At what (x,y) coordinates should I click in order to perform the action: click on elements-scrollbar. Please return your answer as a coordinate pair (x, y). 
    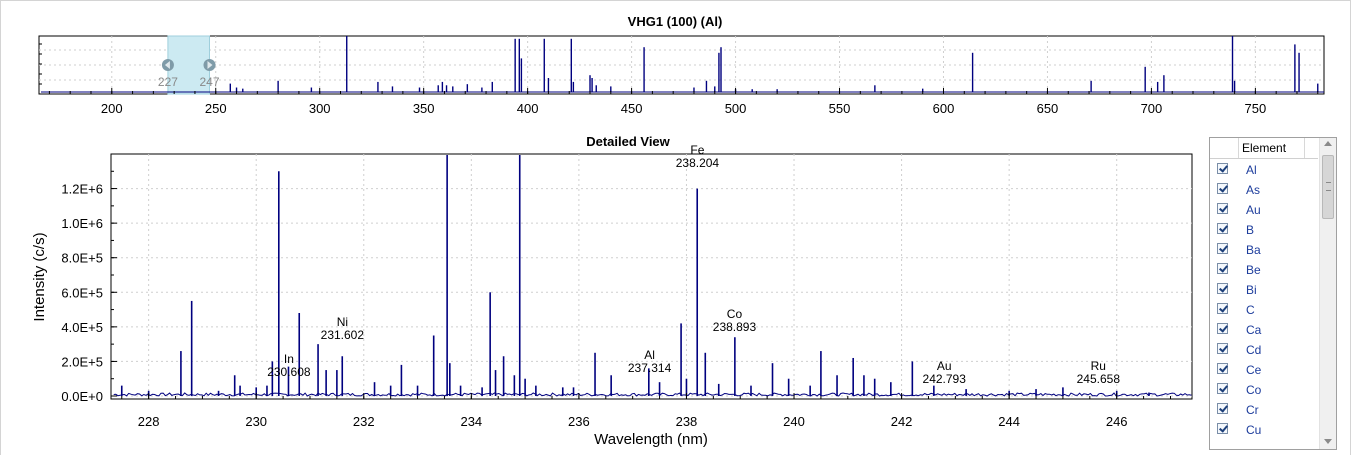
    Looking at the image, I should click on (1328, 293).